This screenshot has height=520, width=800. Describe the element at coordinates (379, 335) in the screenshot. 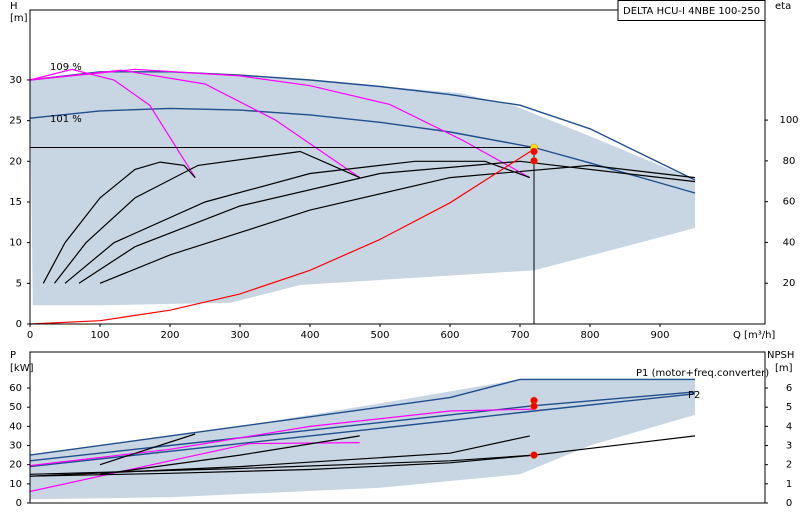

I see `x-tick-label: 500` at that location.